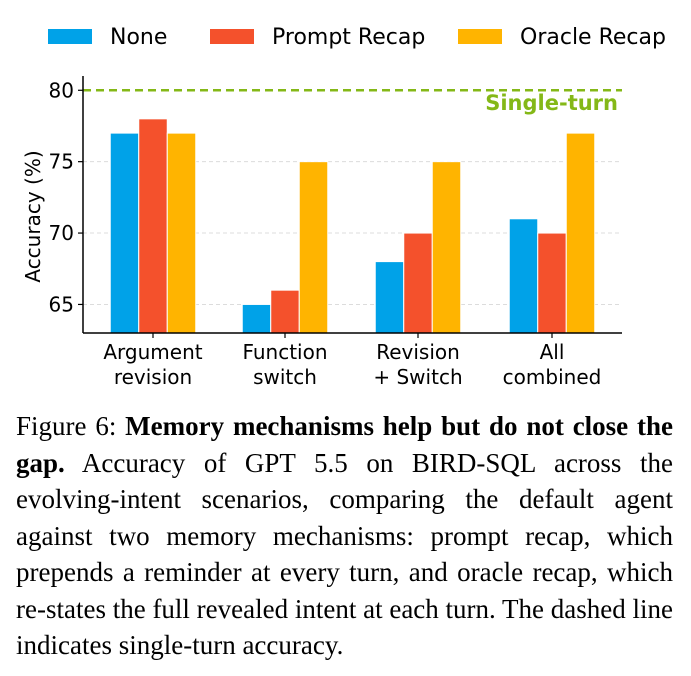  Describe the element at coordinates (348, 37) in the screenshot. I see `legend-label-1: Prompt Recap` at that location.